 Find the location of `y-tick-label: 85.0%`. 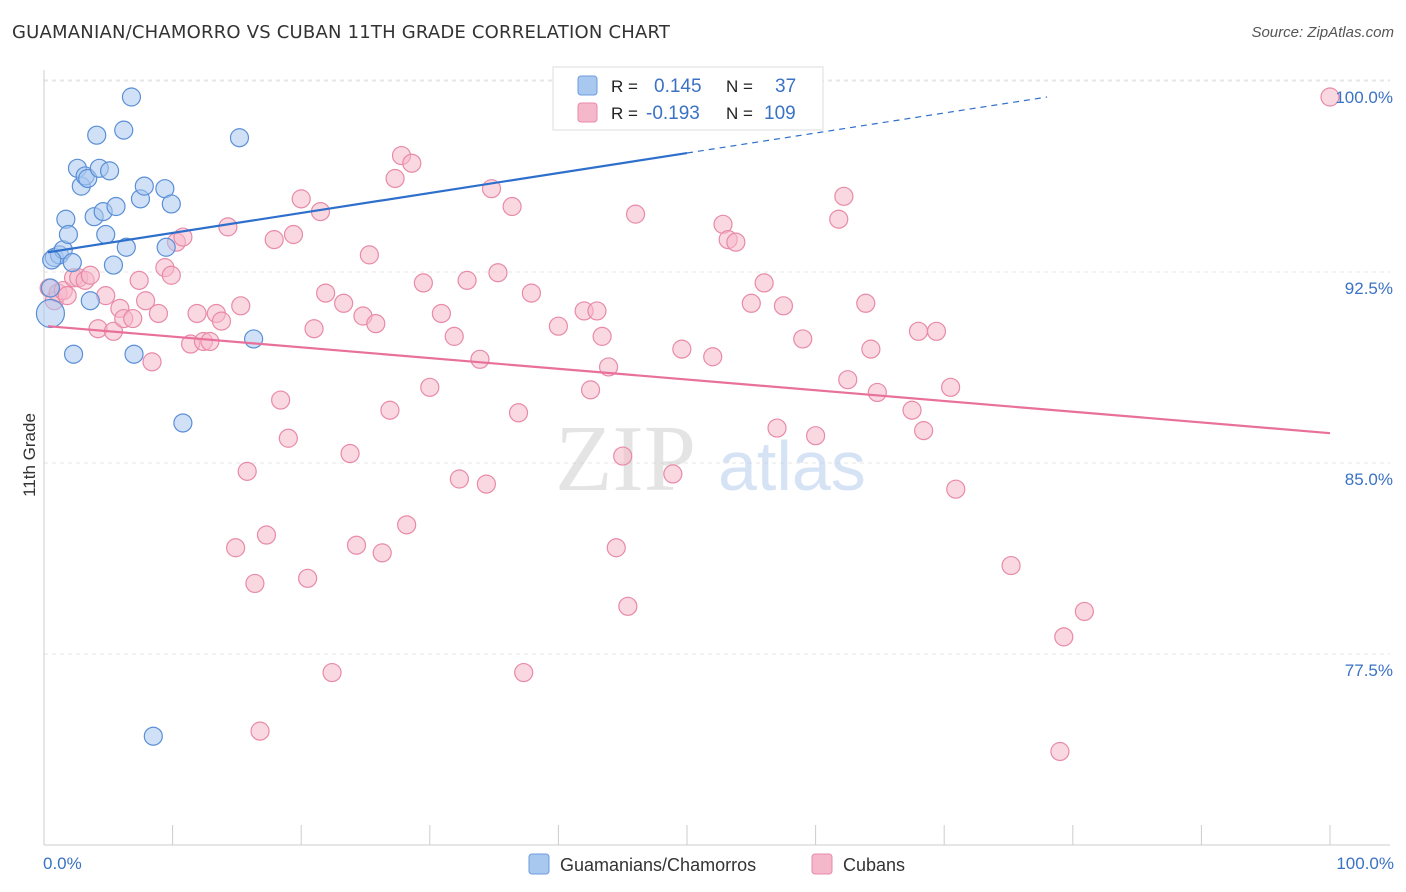

y-tick-label: 85.0% is located at coordinates (1369, 479).